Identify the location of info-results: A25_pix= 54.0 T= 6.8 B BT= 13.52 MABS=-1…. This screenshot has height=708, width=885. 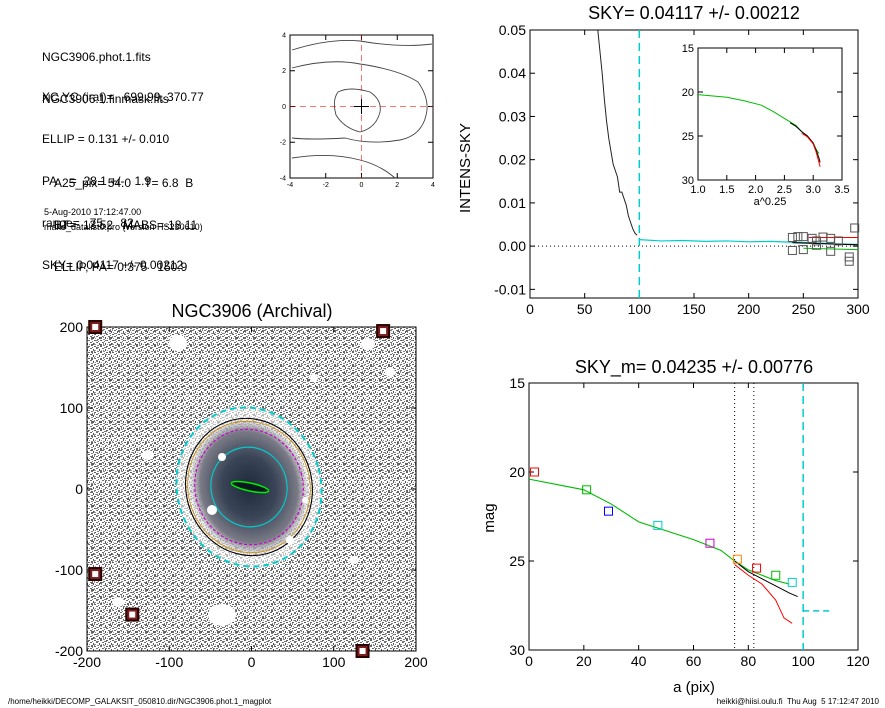
(125, 218).